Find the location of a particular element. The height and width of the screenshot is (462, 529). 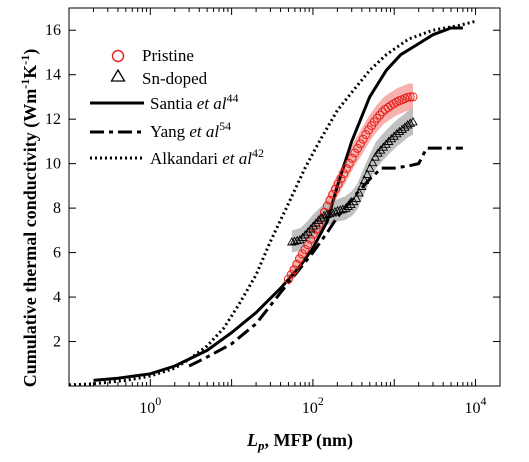

legend-label-sn-doped: Sn-doped is located at coordinates (175, 78).